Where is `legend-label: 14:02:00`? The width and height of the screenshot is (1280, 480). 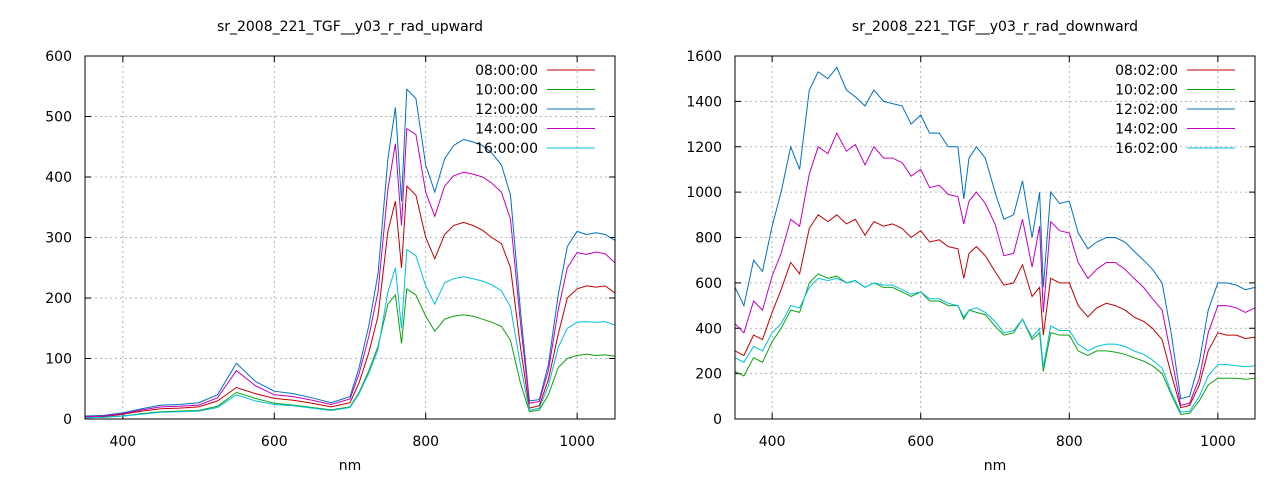 legend-label: 14:02:00 is located at coordinates (1146, 130).